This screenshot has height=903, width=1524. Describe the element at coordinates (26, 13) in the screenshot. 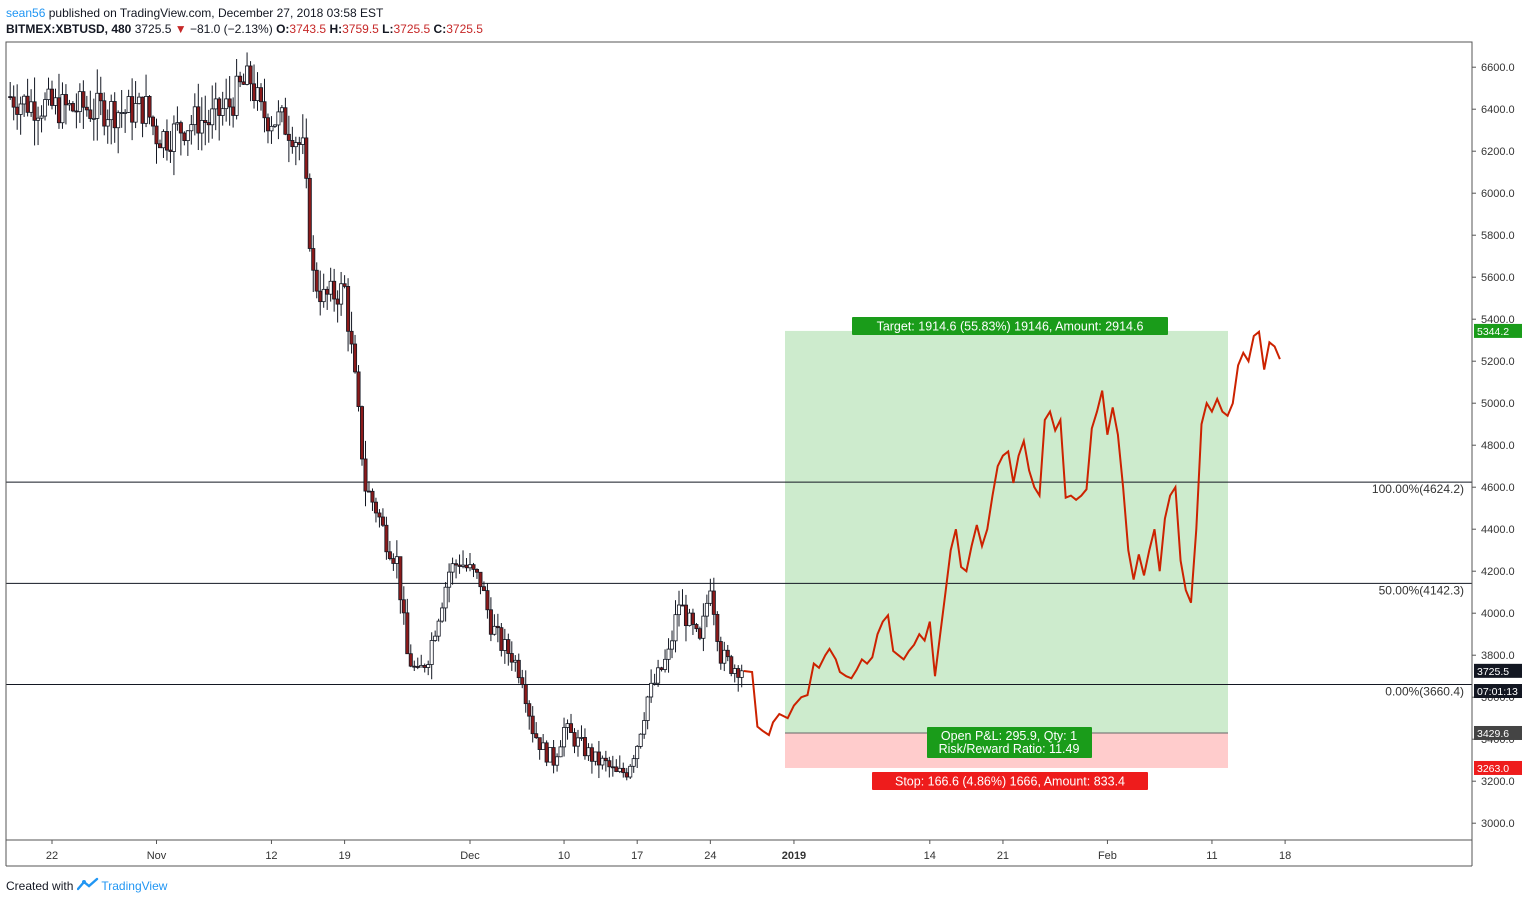

I see `author-link: sean56` at that location.